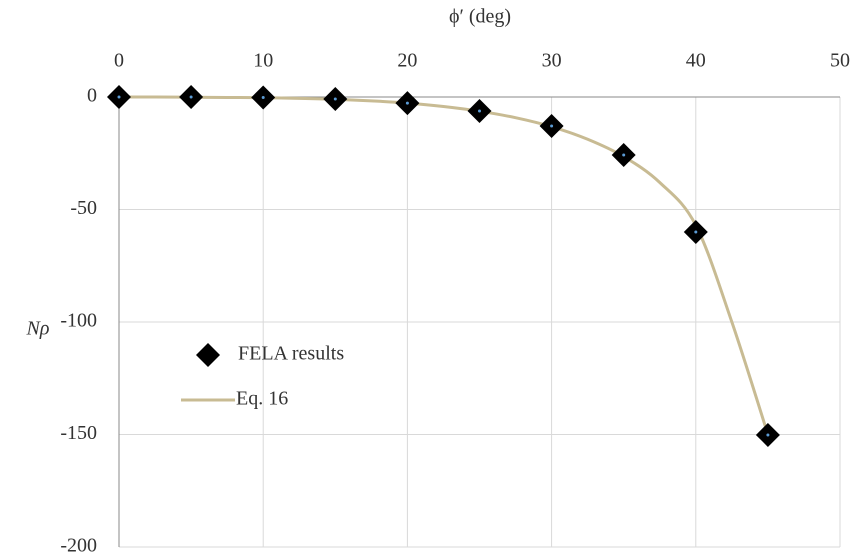 This screenshot has width=860, height=556. What do you see at coordinates (78, 321) in the screenshot?
I see `y-tick-label: -100` at bounding box center [78, 321].